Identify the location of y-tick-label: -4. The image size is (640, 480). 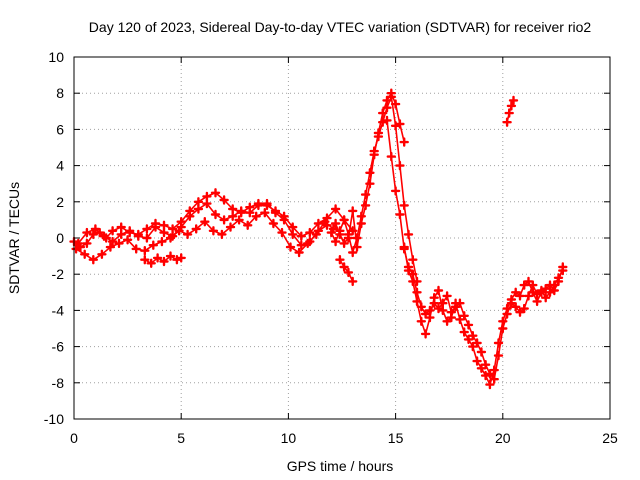
(58, 310).